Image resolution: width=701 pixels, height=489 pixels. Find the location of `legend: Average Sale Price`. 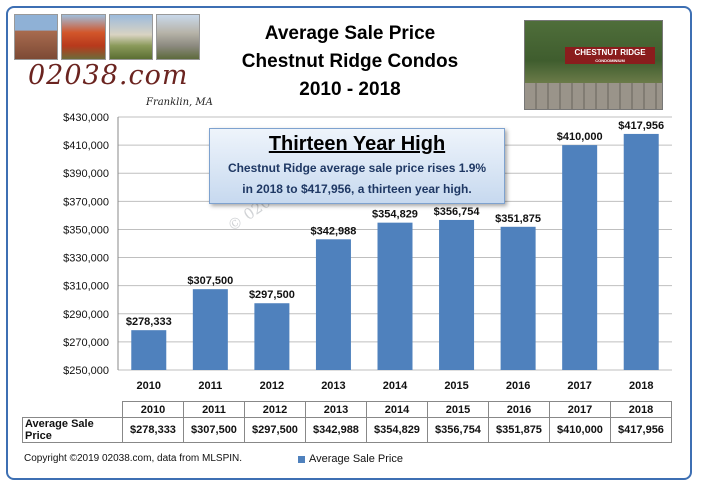

legend: Average Sale Price is located at coordinates (350, 459).